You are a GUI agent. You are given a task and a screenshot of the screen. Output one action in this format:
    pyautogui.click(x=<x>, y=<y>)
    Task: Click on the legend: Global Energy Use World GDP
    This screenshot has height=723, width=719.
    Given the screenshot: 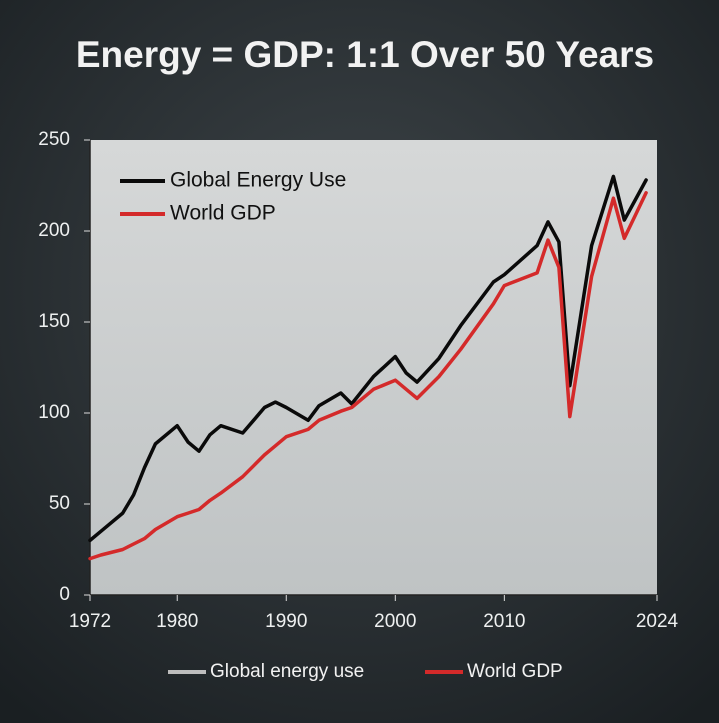 What is the action you would take?
    pyautogui.click(x=233, y=197)
    